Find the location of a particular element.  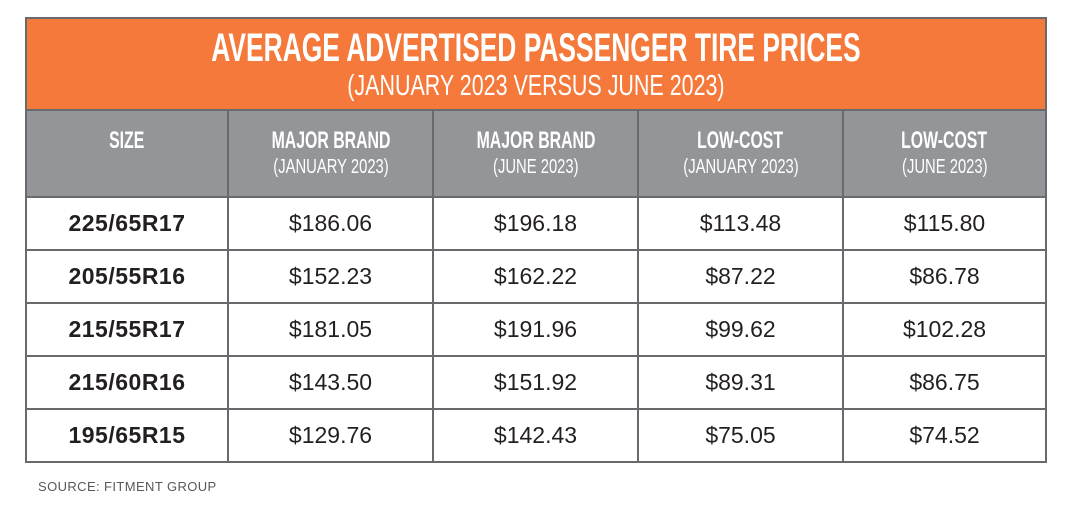

size-cell: 195/65R15 is located at coordinates (127, 435).